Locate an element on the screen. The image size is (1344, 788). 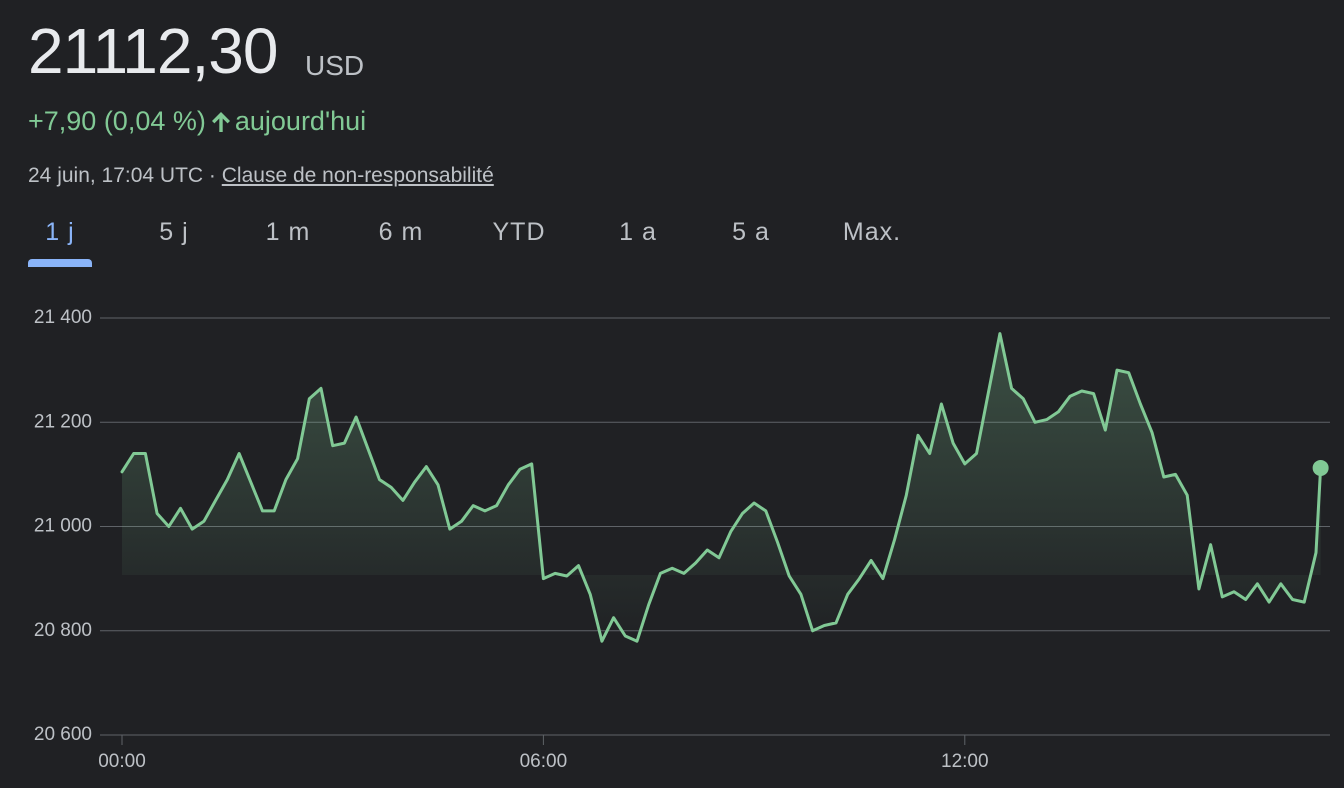
range-tab: Max. is located at coordinates (872, 232).